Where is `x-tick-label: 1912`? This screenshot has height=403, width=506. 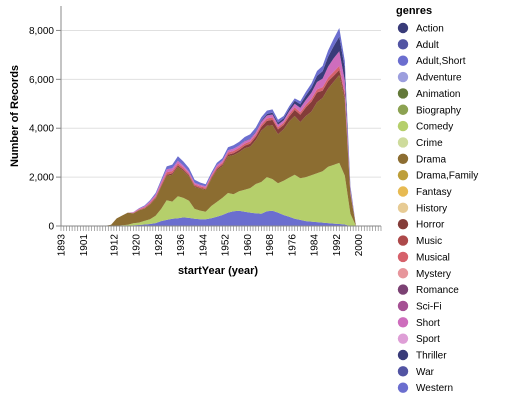 x-tick-label: 1912 is located at coordinates (114, 245).